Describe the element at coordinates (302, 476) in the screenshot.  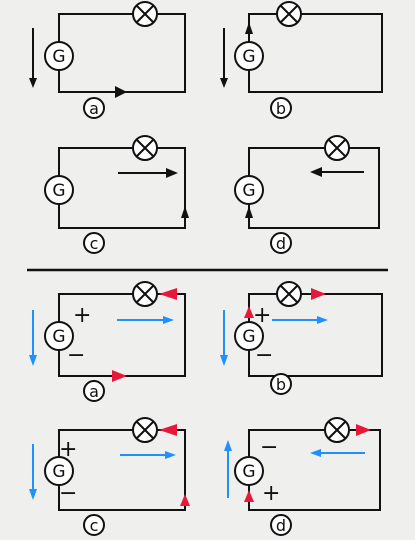
I see `bottom-panel-d: G − + d` at that location.